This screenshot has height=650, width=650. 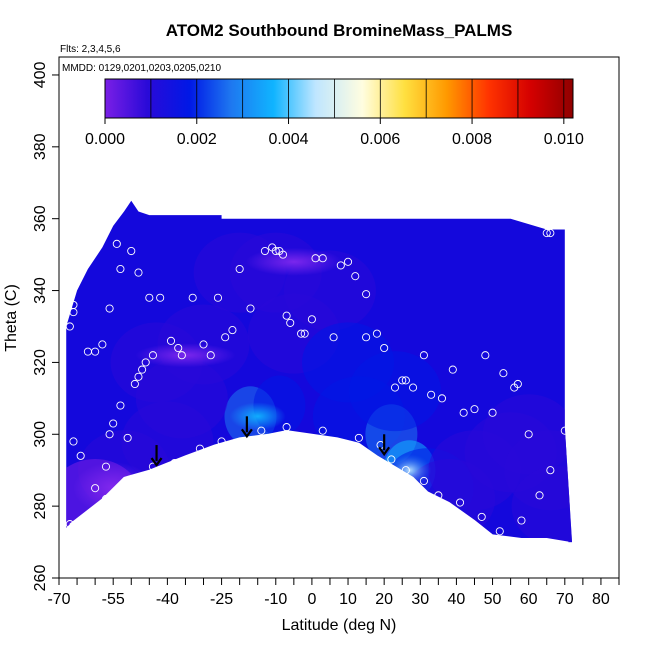 I want to click on colorbar: 0.000 0.002 0.004 0.006 0.008 0.010, so click(x=334, y=113).